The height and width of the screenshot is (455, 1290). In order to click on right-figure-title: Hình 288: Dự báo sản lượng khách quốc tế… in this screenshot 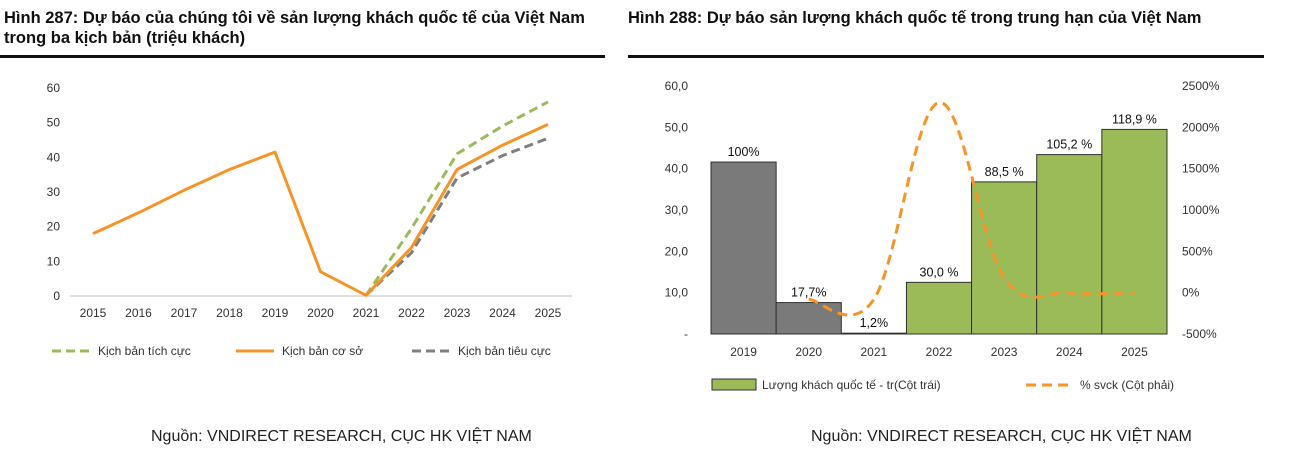, I will do `click(915, 18)`.